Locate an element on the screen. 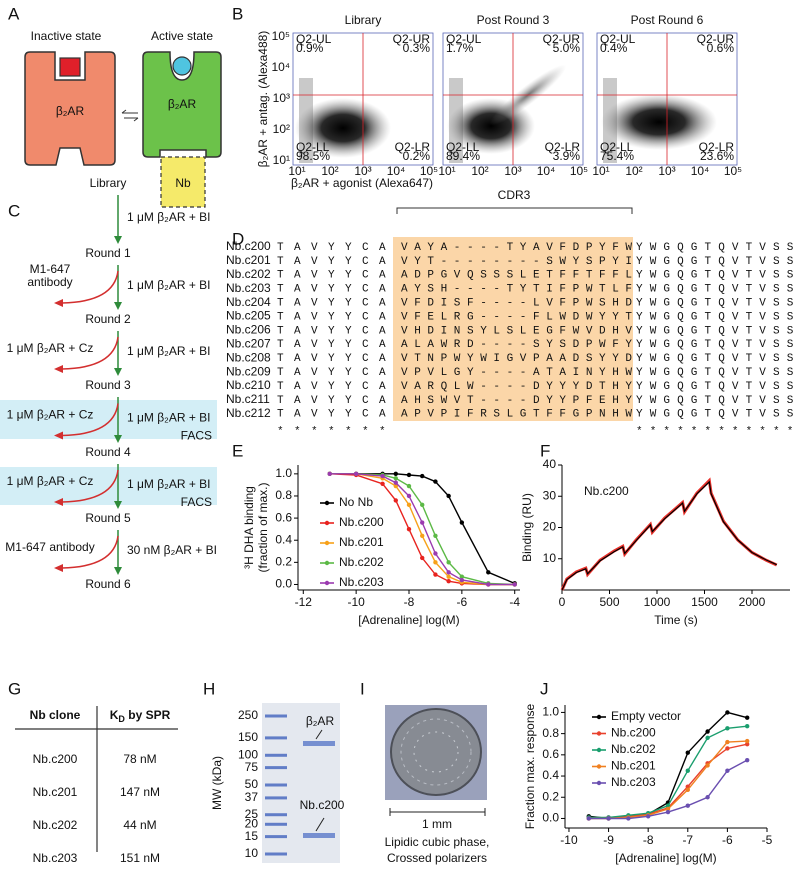 The height and width of the screenshot is (871, 800). quadrant-percent: 0.3% is located at coordinates (417, 48).